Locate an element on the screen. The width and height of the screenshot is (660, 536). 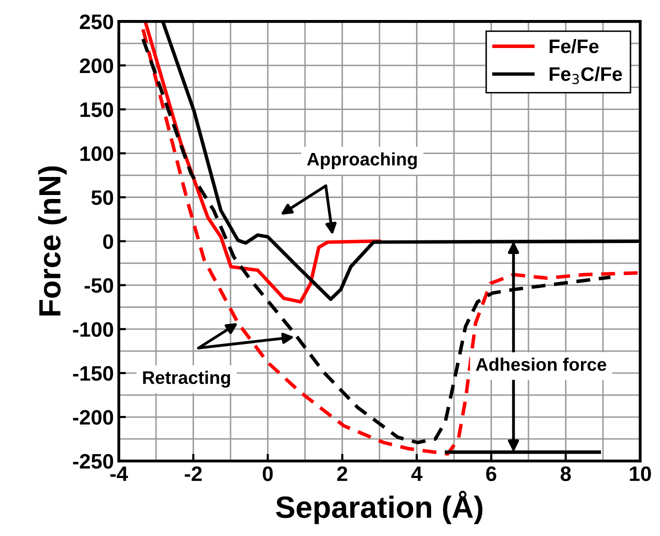
x-tick-label: 4 is located at coordinates (416, 473).